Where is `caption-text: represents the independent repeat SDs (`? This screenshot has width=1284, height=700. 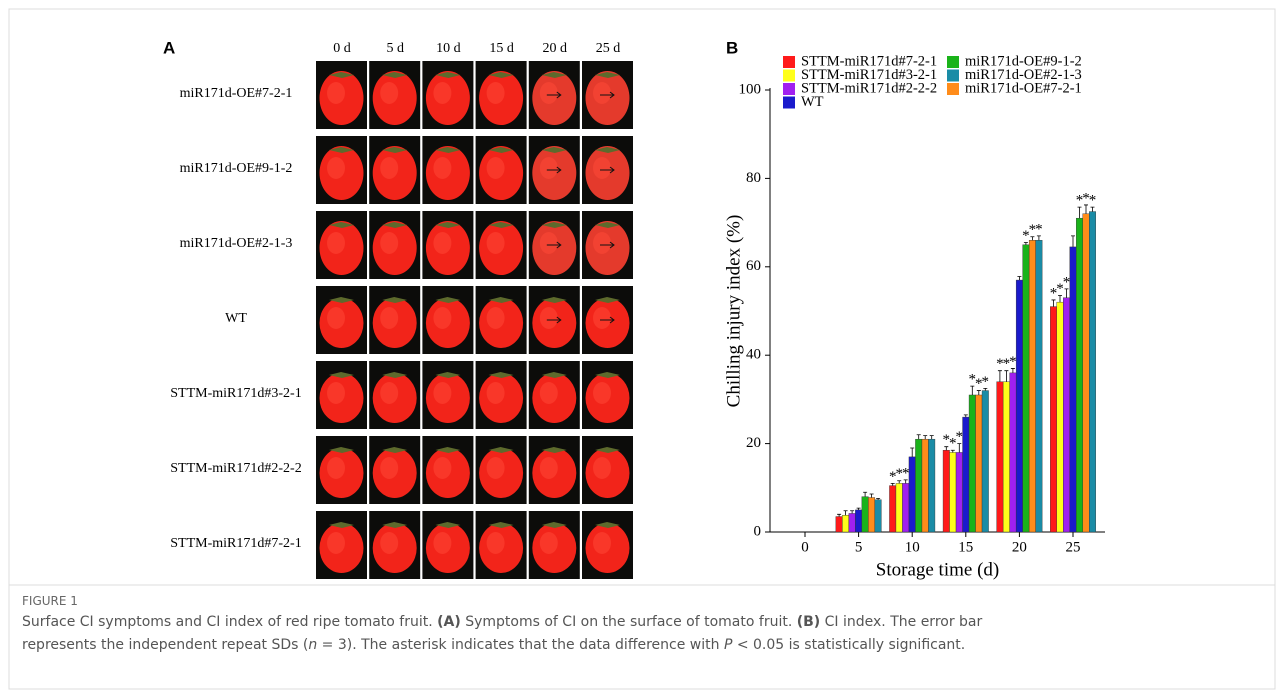
caption-text: represents the independent repeat SDs ( is located at coordinates (165, 645).